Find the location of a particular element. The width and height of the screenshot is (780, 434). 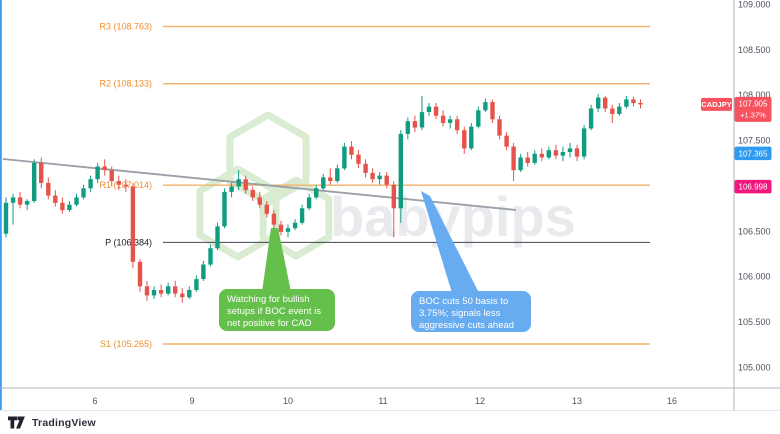

x-axis-label: 16 is located at coordinates (672, 401).